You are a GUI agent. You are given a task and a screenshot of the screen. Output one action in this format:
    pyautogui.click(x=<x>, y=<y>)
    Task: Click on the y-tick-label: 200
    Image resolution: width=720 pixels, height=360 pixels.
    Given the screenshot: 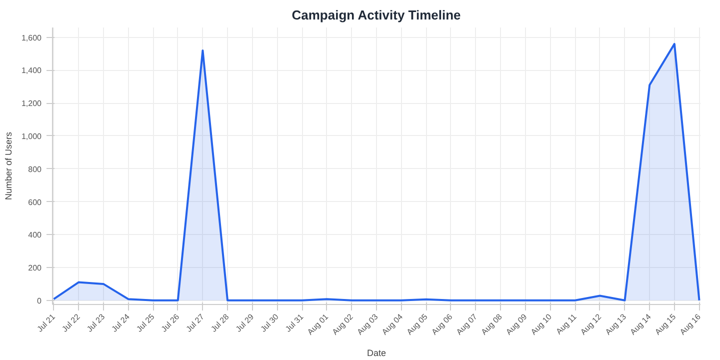 What is the action you would take?
    pyautogui.click(x=35, y=268)
    